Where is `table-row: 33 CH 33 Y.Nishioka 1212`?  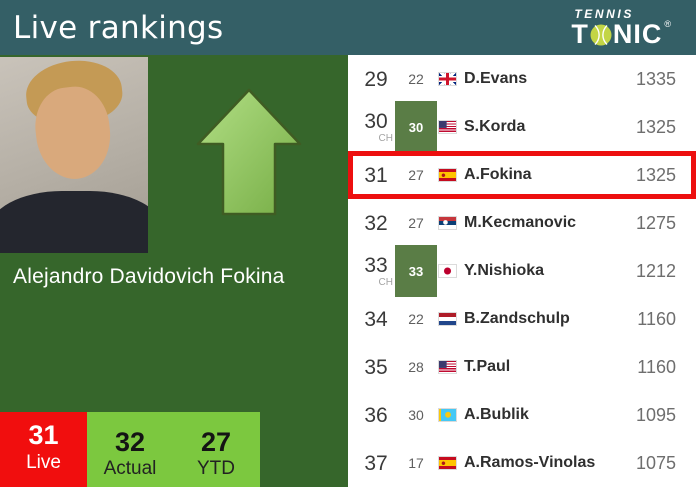 table-row: 33 CH 33 Y.Nishioka 1212 is located at coordinates (522, 271).